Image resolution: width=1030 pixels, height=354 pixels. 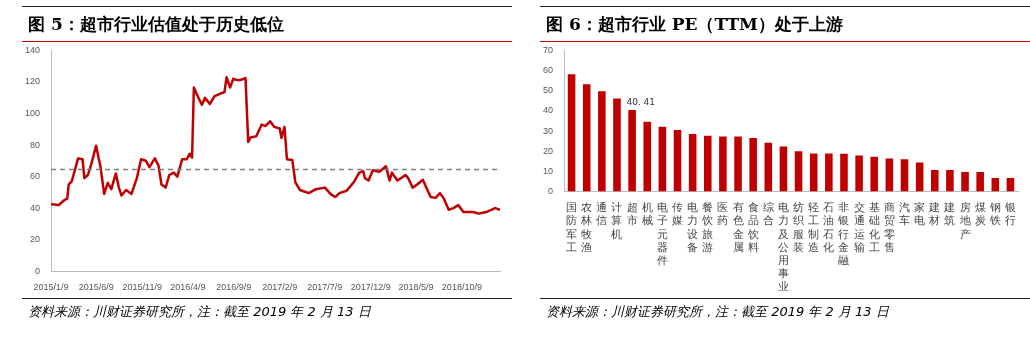 I want to click on y-tick-label: 70, so click(x=548, y=49).